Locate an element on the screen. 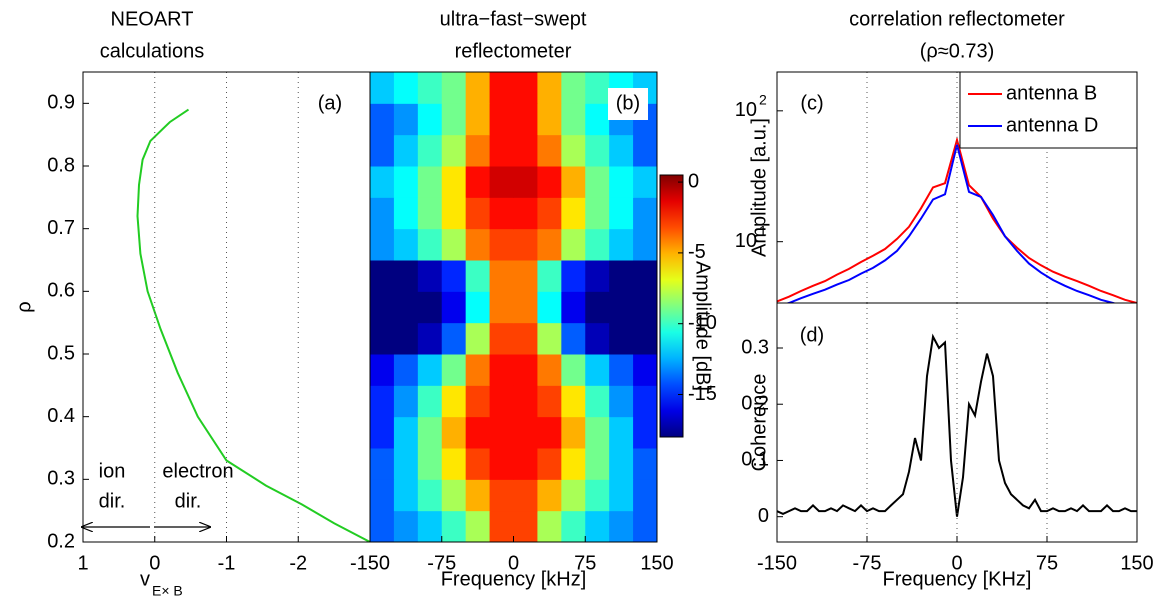 The height and width of the screenshot is (606, 1165). chart-title: reflectometer is located at coordinates (513, 51).